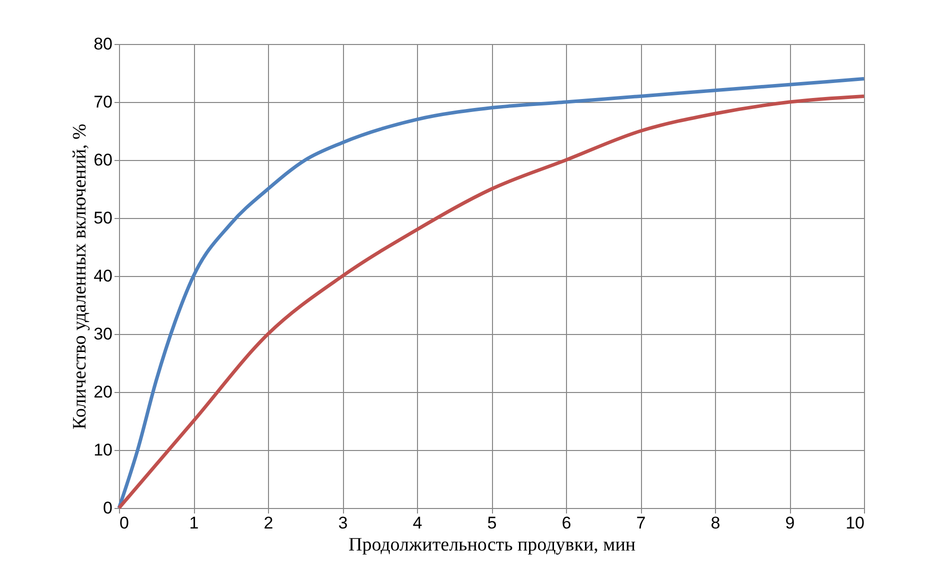 The height and width of the screenshot is (584, 951). I want to click on x-tick-label: 5, so click(492, 523).